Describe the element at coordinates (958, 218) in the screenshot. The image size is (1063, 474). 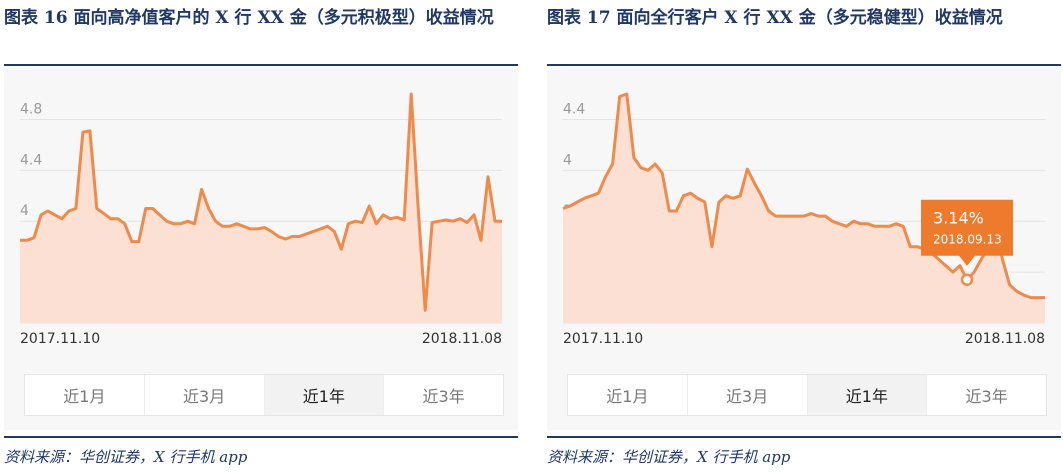
I see `tooltip-value: 3.14%` at that location.